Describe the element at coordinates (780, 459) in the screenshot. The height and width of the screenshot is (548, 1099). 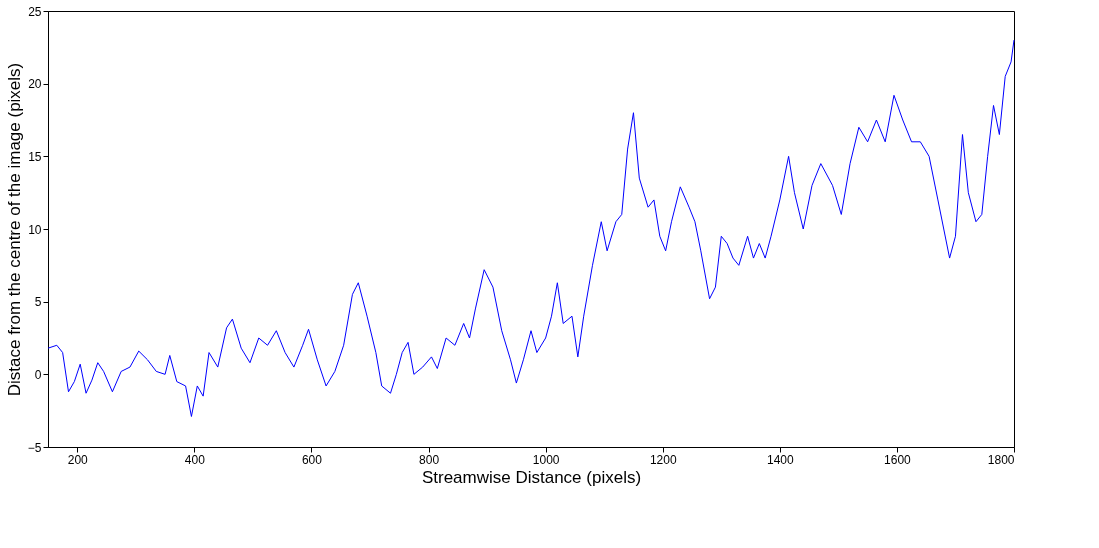
I see `x-tick-label: 1400` at that location.